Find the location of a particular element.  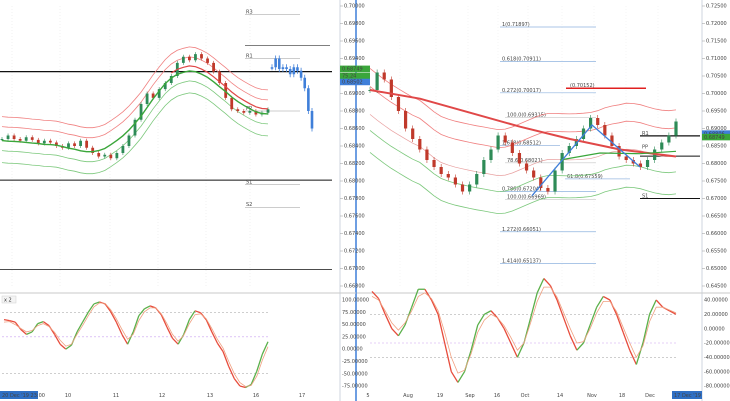

fibonacci-label: 0.618(0.70911) is located at coordinates (521, 60).